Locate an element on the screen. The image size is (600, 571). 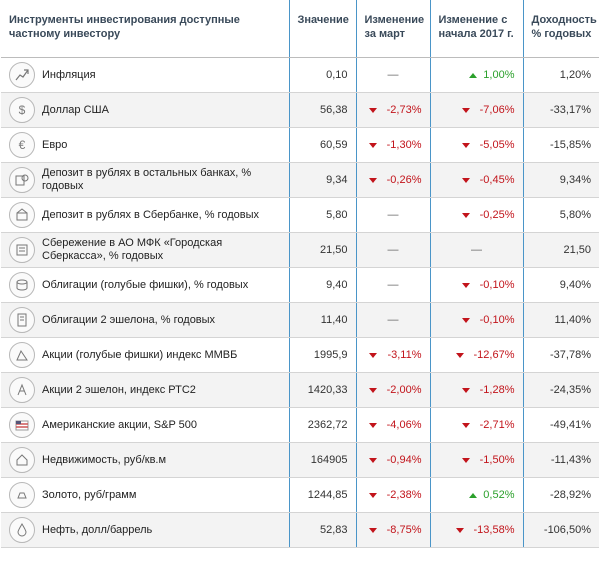
change-value: -13,58% is located at coordinates (494, 530).